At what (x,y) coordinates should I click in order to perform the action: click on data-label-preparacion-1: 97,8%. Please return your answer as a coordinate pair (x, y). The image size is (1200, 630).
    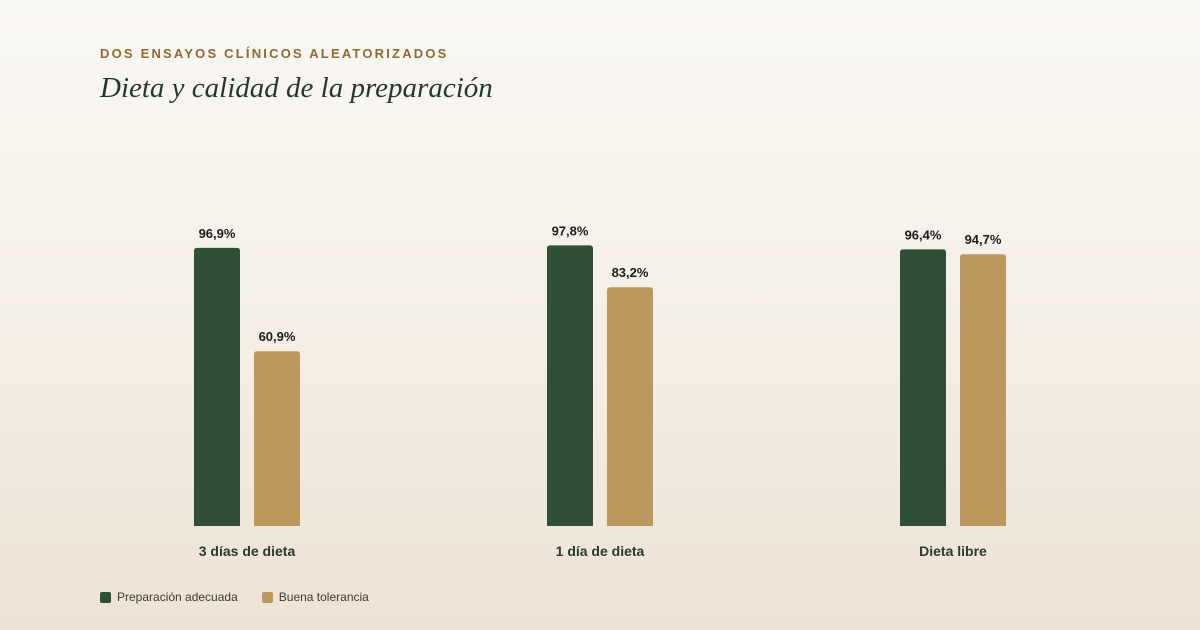
    Looking at the image, I should click on (570, 230).